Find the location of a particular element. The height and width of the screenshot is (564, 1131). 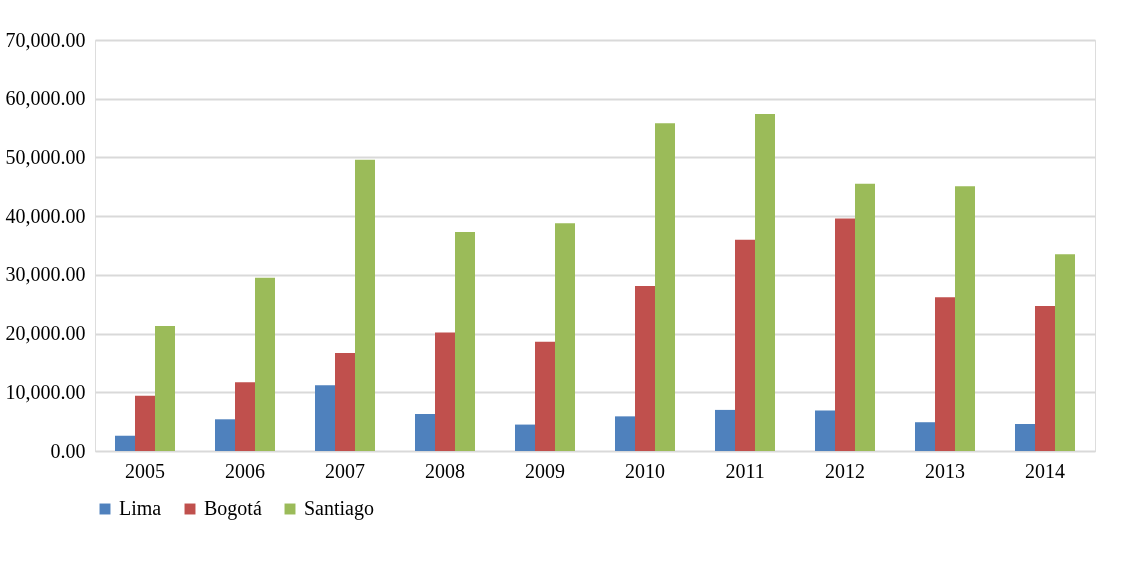

y-tick-label: 30,000.00 is located at coordinates (45, 274).